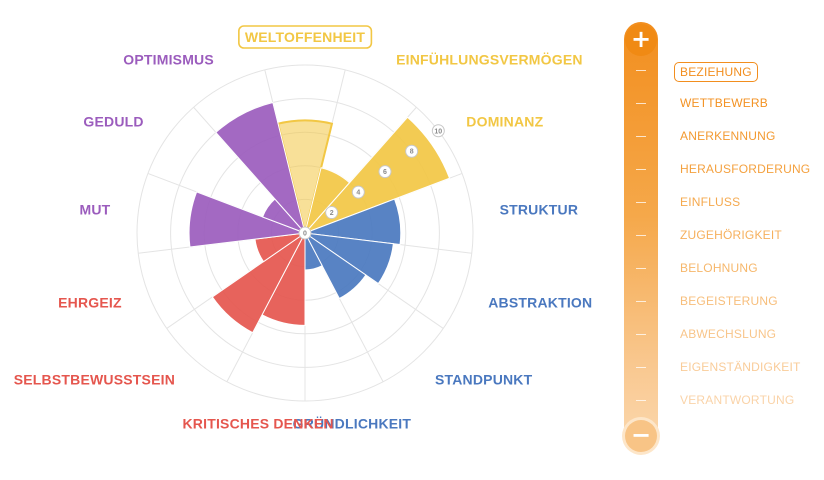 Image resolution: width=824 pixels, height=480 pixels. I want to click on label-selbstbewusstsein: SELBSTBEWUSSTSEIN, so click(94, 380).